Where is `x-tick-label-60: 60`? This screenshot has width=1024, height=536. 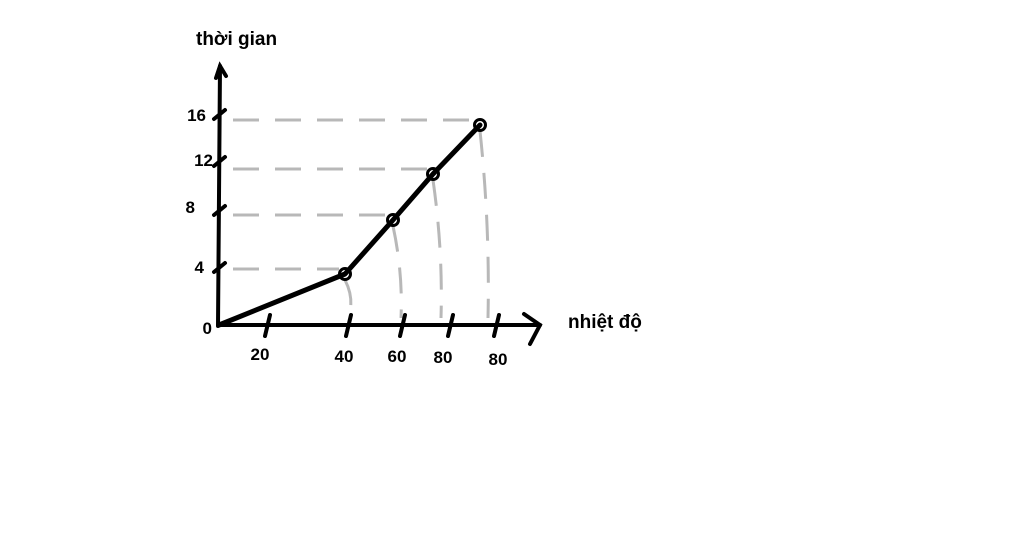 x-tick-label-60: 60 is located at coordinates (397, 356).